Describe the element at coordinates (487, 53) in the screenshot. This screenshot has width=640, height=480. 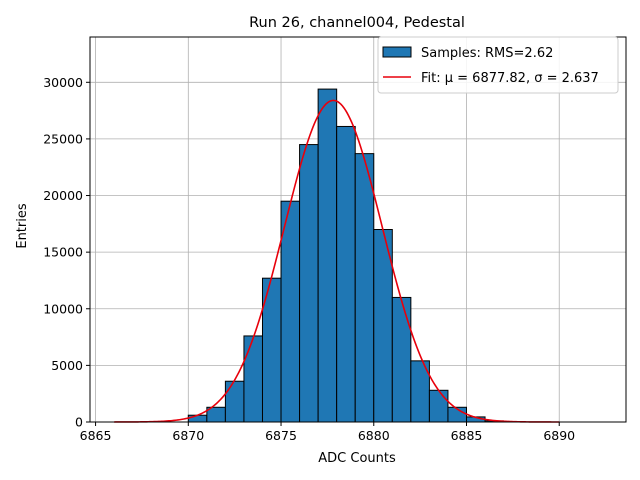
I see `legend-histogram-label: Samples: RMS=2.62` at that location.